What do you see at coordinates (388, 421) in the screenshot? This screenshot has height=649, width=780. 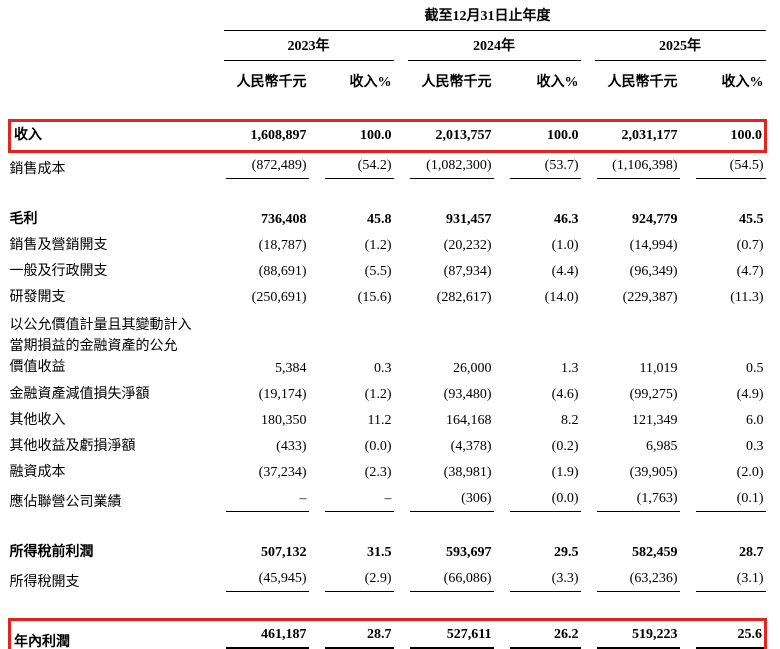 I see `table-row: 其他收入 180,350 11.2 164,168 8.2 121,349 6.0` at bounding box center [388, 421].